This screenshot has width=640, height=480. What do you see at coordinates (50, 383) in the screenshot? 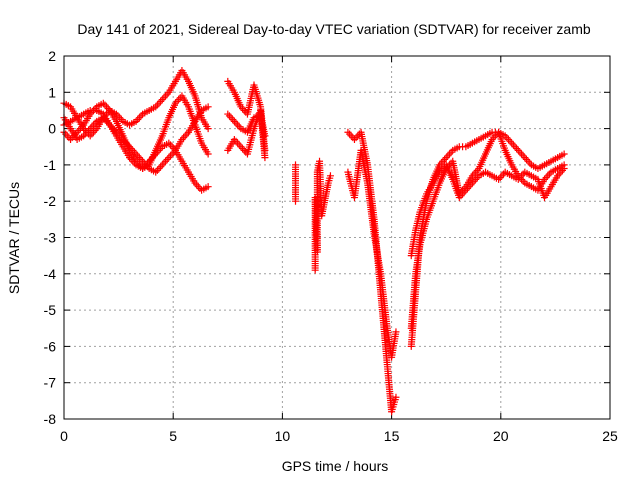
I see `y-tick-label: -7` at bounding box center [50, 383].